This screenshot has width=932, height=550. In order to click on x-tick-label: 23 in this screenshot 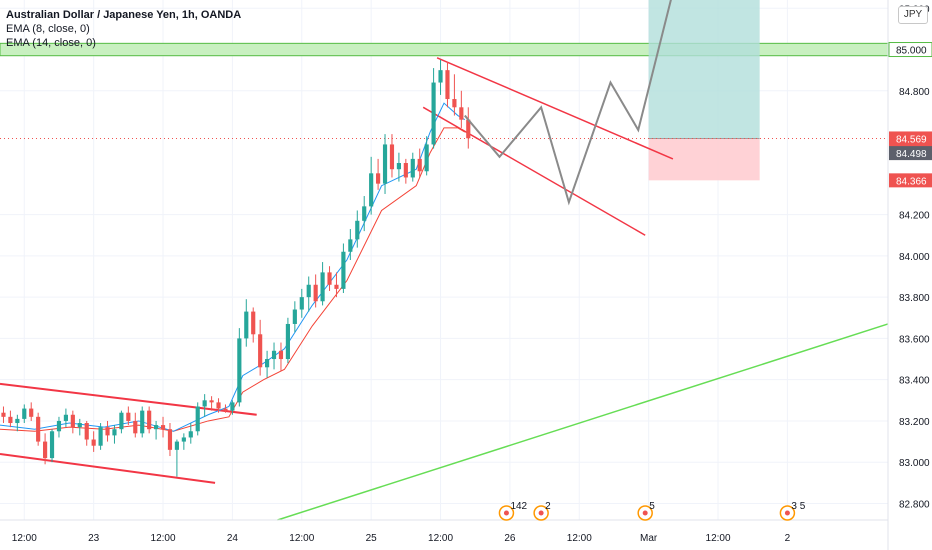, I will do `click(94, 538)`.